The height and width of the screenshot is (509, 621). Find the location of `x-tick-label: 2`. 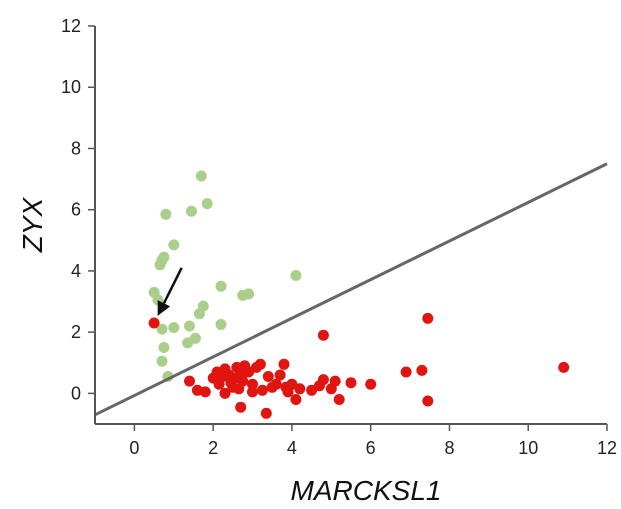

x-tick-label: 2 is located at coordinates (213, 448).